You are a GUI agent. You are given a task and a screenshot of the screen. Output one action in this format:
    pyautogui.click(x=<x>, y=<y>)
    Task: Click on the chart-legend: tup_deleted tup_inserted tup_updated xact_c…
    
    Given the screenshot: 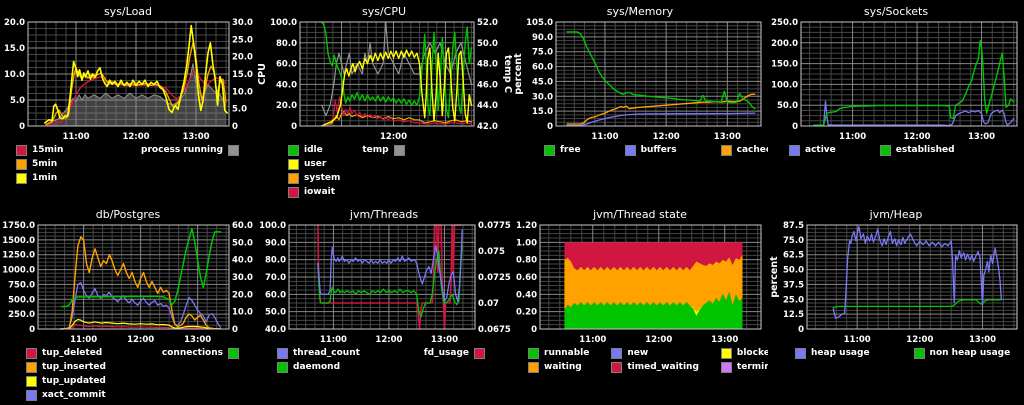 What is the action you would take?
    pyautogui.click(x=128, y=374)
    